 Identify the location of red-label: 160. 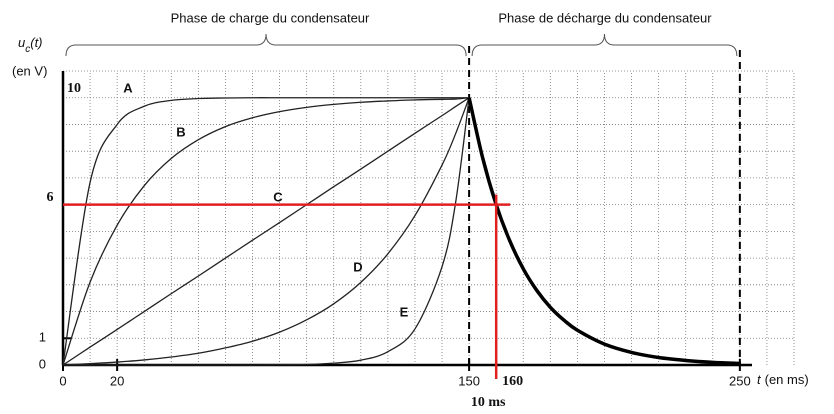
(512, 381).